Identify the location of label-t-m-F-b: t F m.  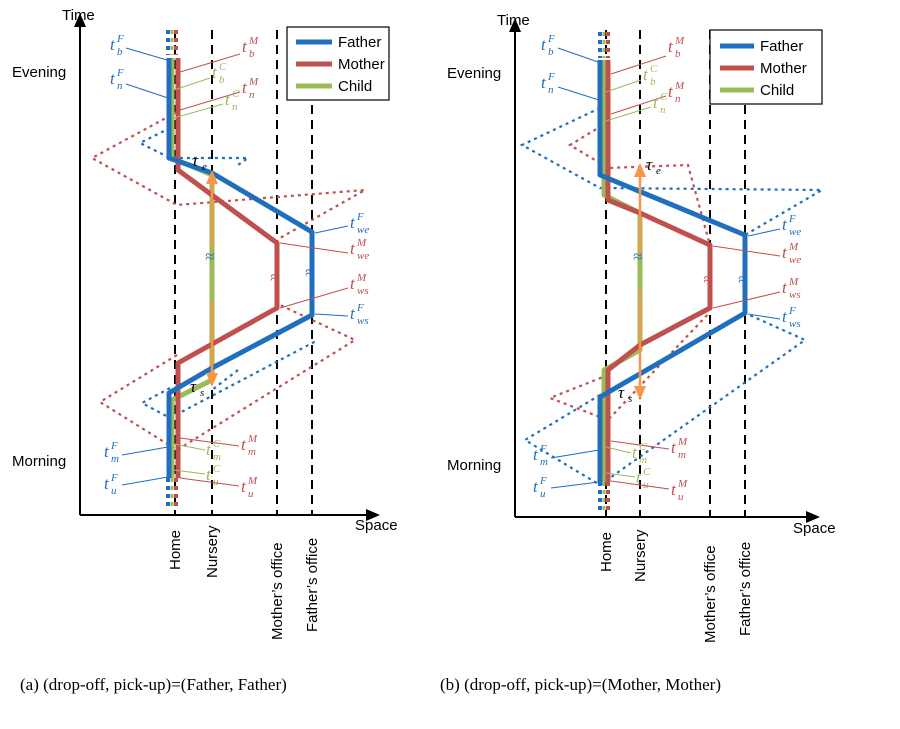
(566, 455).